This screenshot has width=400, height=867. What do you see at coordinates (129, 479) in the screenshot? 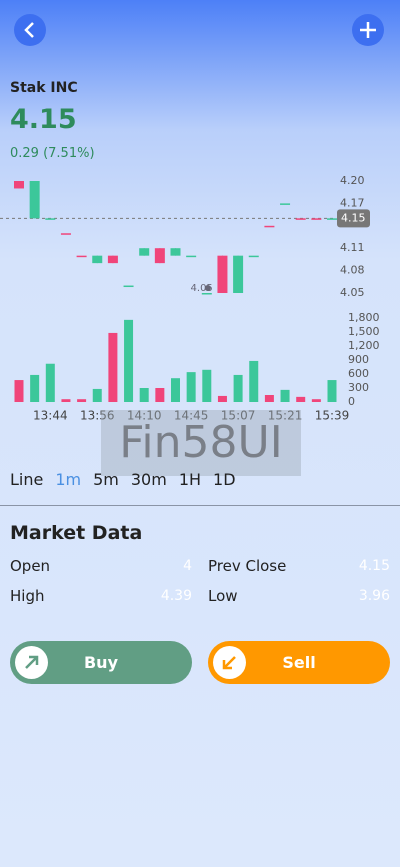
I see `timeframe-tabs: Line 1m 5m 30m 1H 1D` at bounding box center [129, 479].